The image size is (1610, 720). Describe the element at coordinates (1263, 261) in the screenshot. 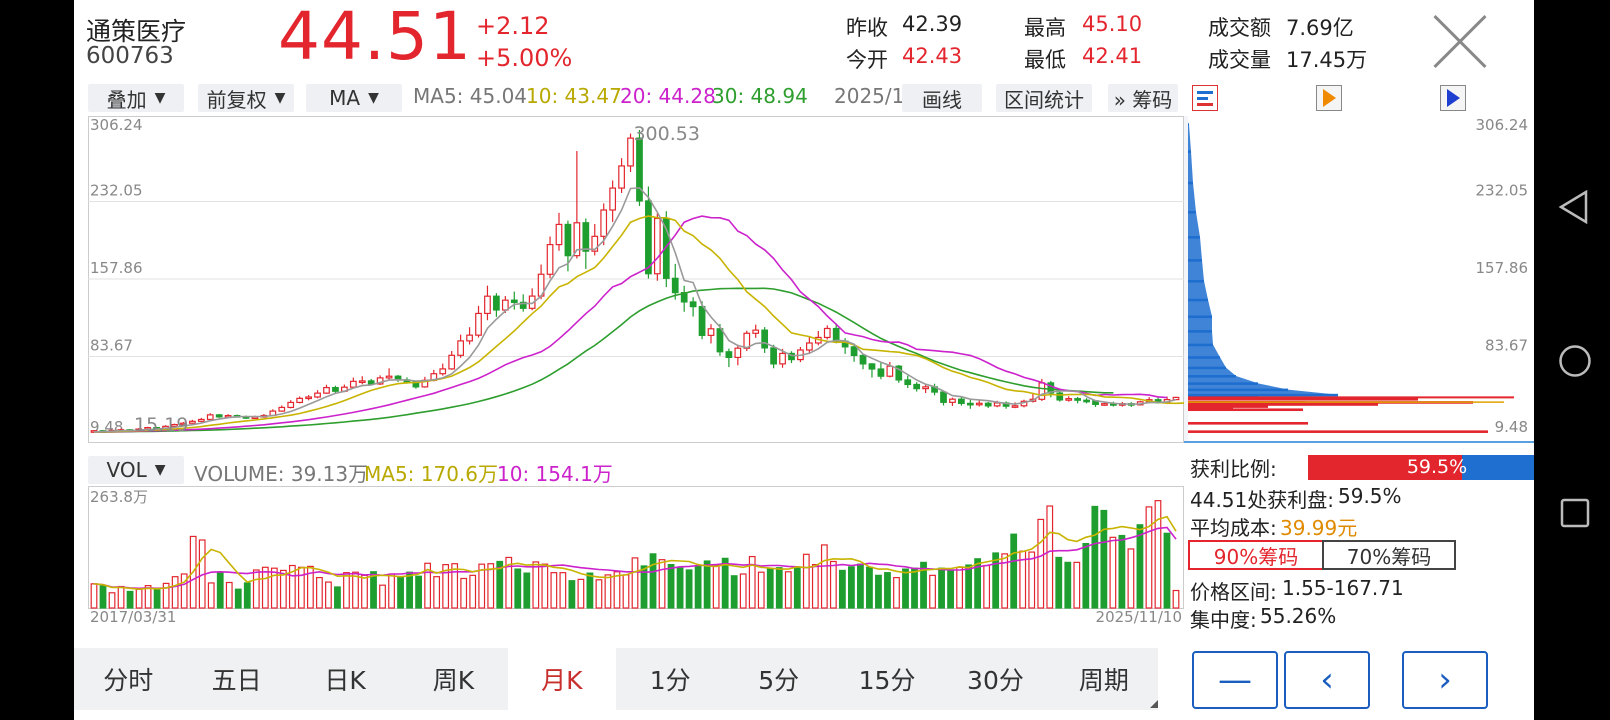

I see `chip-loss-area` at that location.